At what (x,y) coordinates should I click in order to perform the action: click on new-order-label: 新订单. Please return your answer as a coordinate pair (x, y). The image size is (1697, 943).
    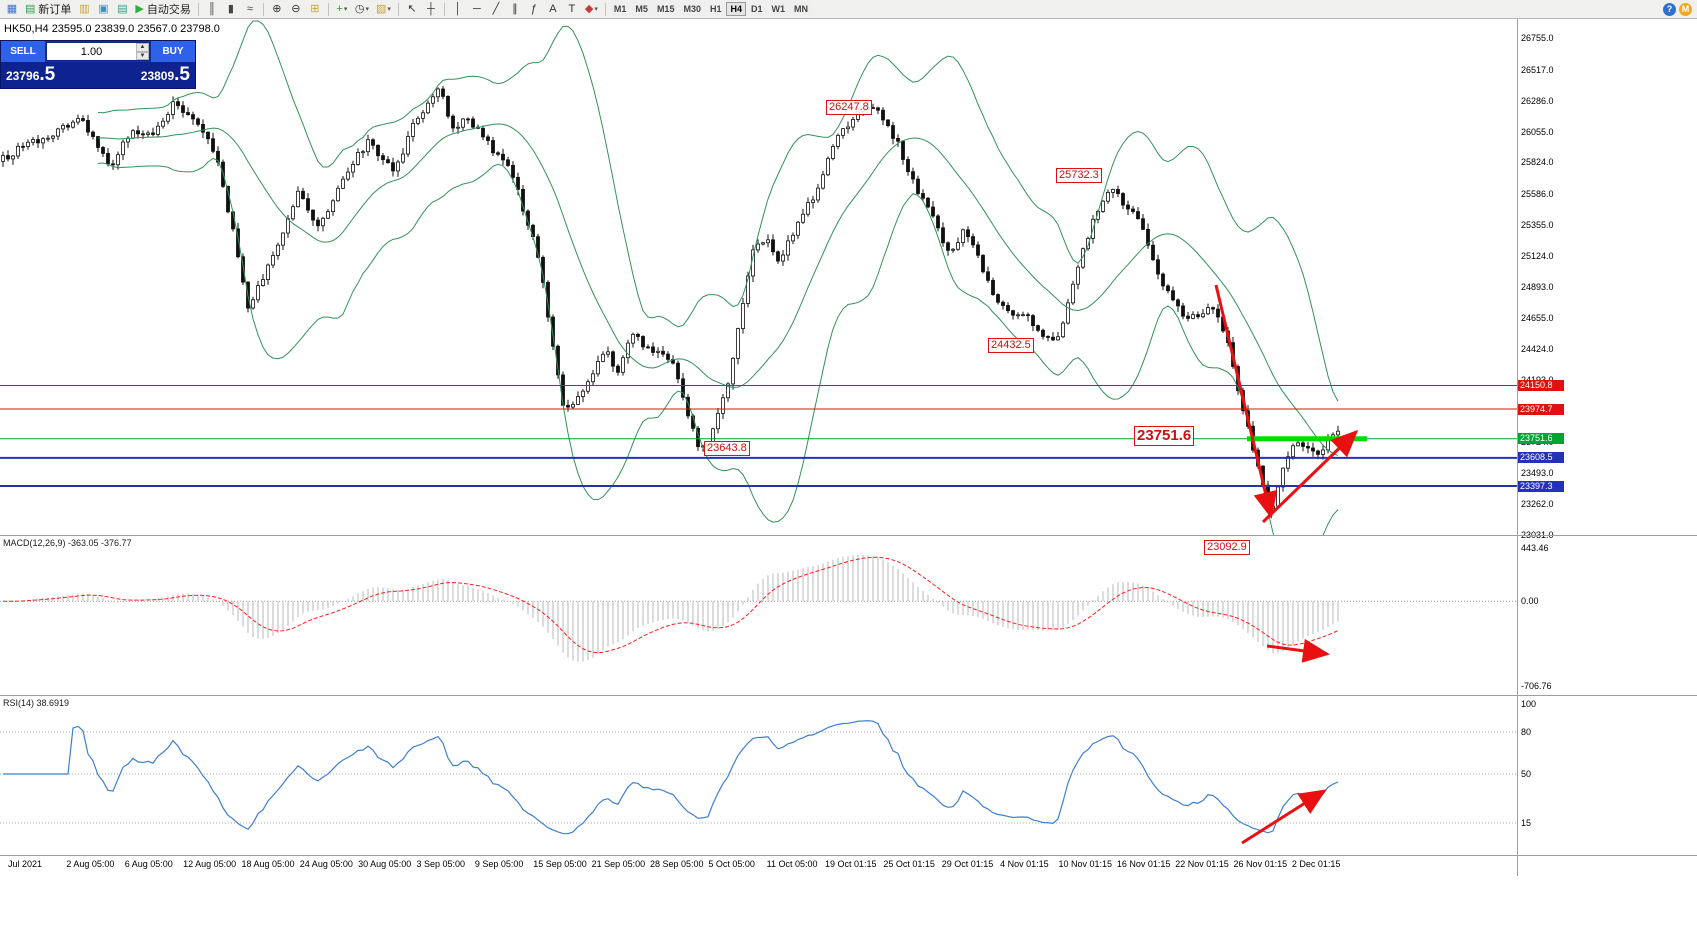
    Looking at the image, I should click on (55, 10).